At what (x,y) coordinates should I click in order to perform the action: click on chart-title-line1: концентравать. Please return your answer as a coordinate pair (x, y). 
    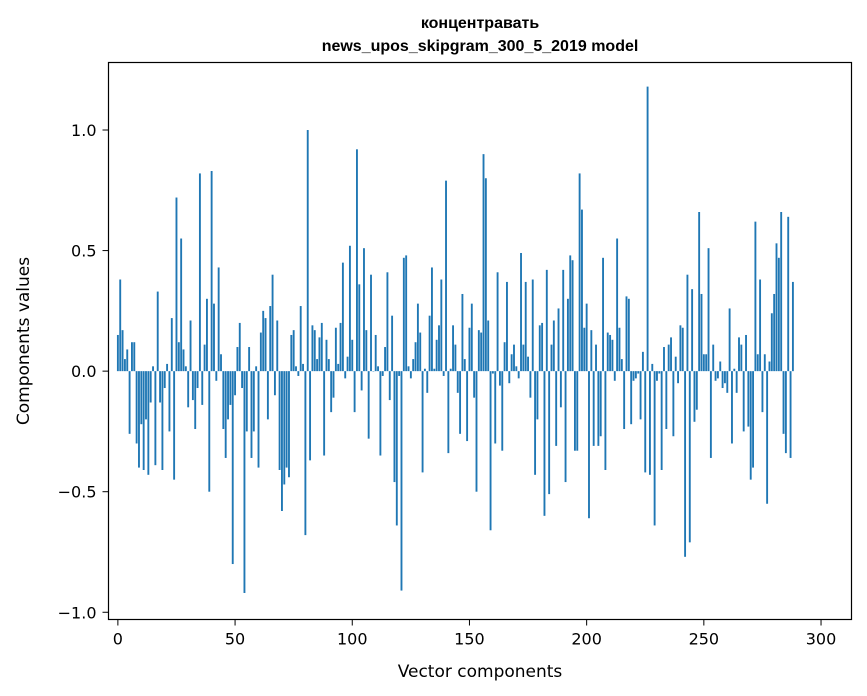
    Looking at the image, I should click on (480, 23).